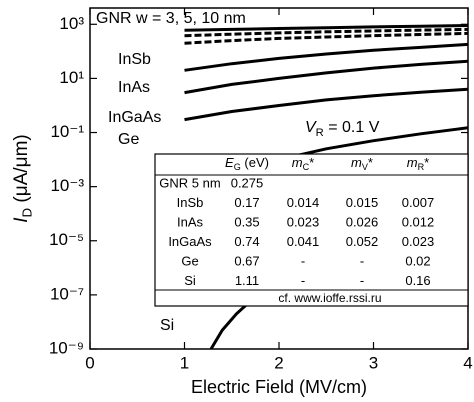 This screenshot has height=402, width=474. I want to click on y-tick-label: 10⁻³, so click(67, 185).